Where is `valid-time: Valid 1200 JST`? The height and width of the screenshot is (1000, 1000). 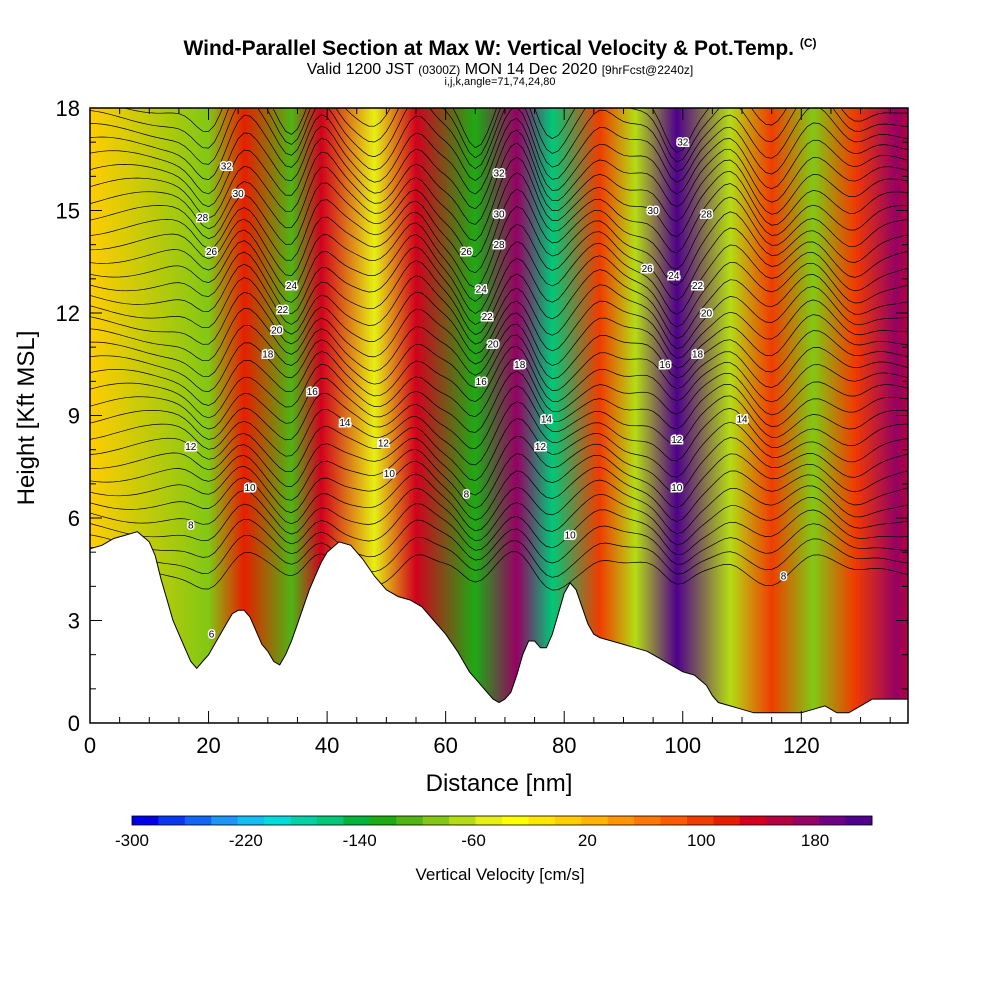 valid-time: Valid 1200 JST is located at coordinates (360, 69).